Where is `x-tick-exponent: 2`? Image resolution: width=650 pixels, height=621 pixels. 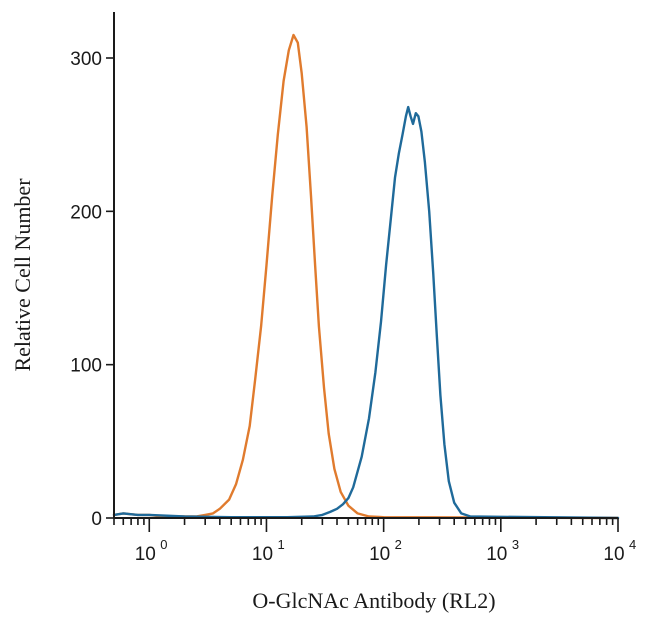 x-tick-exponent: 2 is located at coordinates (398, 544).